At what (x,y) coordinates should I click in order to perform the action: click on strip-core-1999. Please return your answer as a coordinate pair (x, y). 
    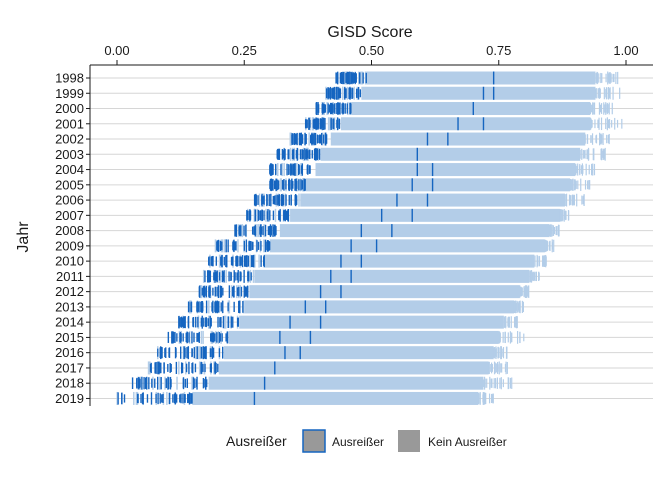
    Looking at the image, I should click on (478, 93).